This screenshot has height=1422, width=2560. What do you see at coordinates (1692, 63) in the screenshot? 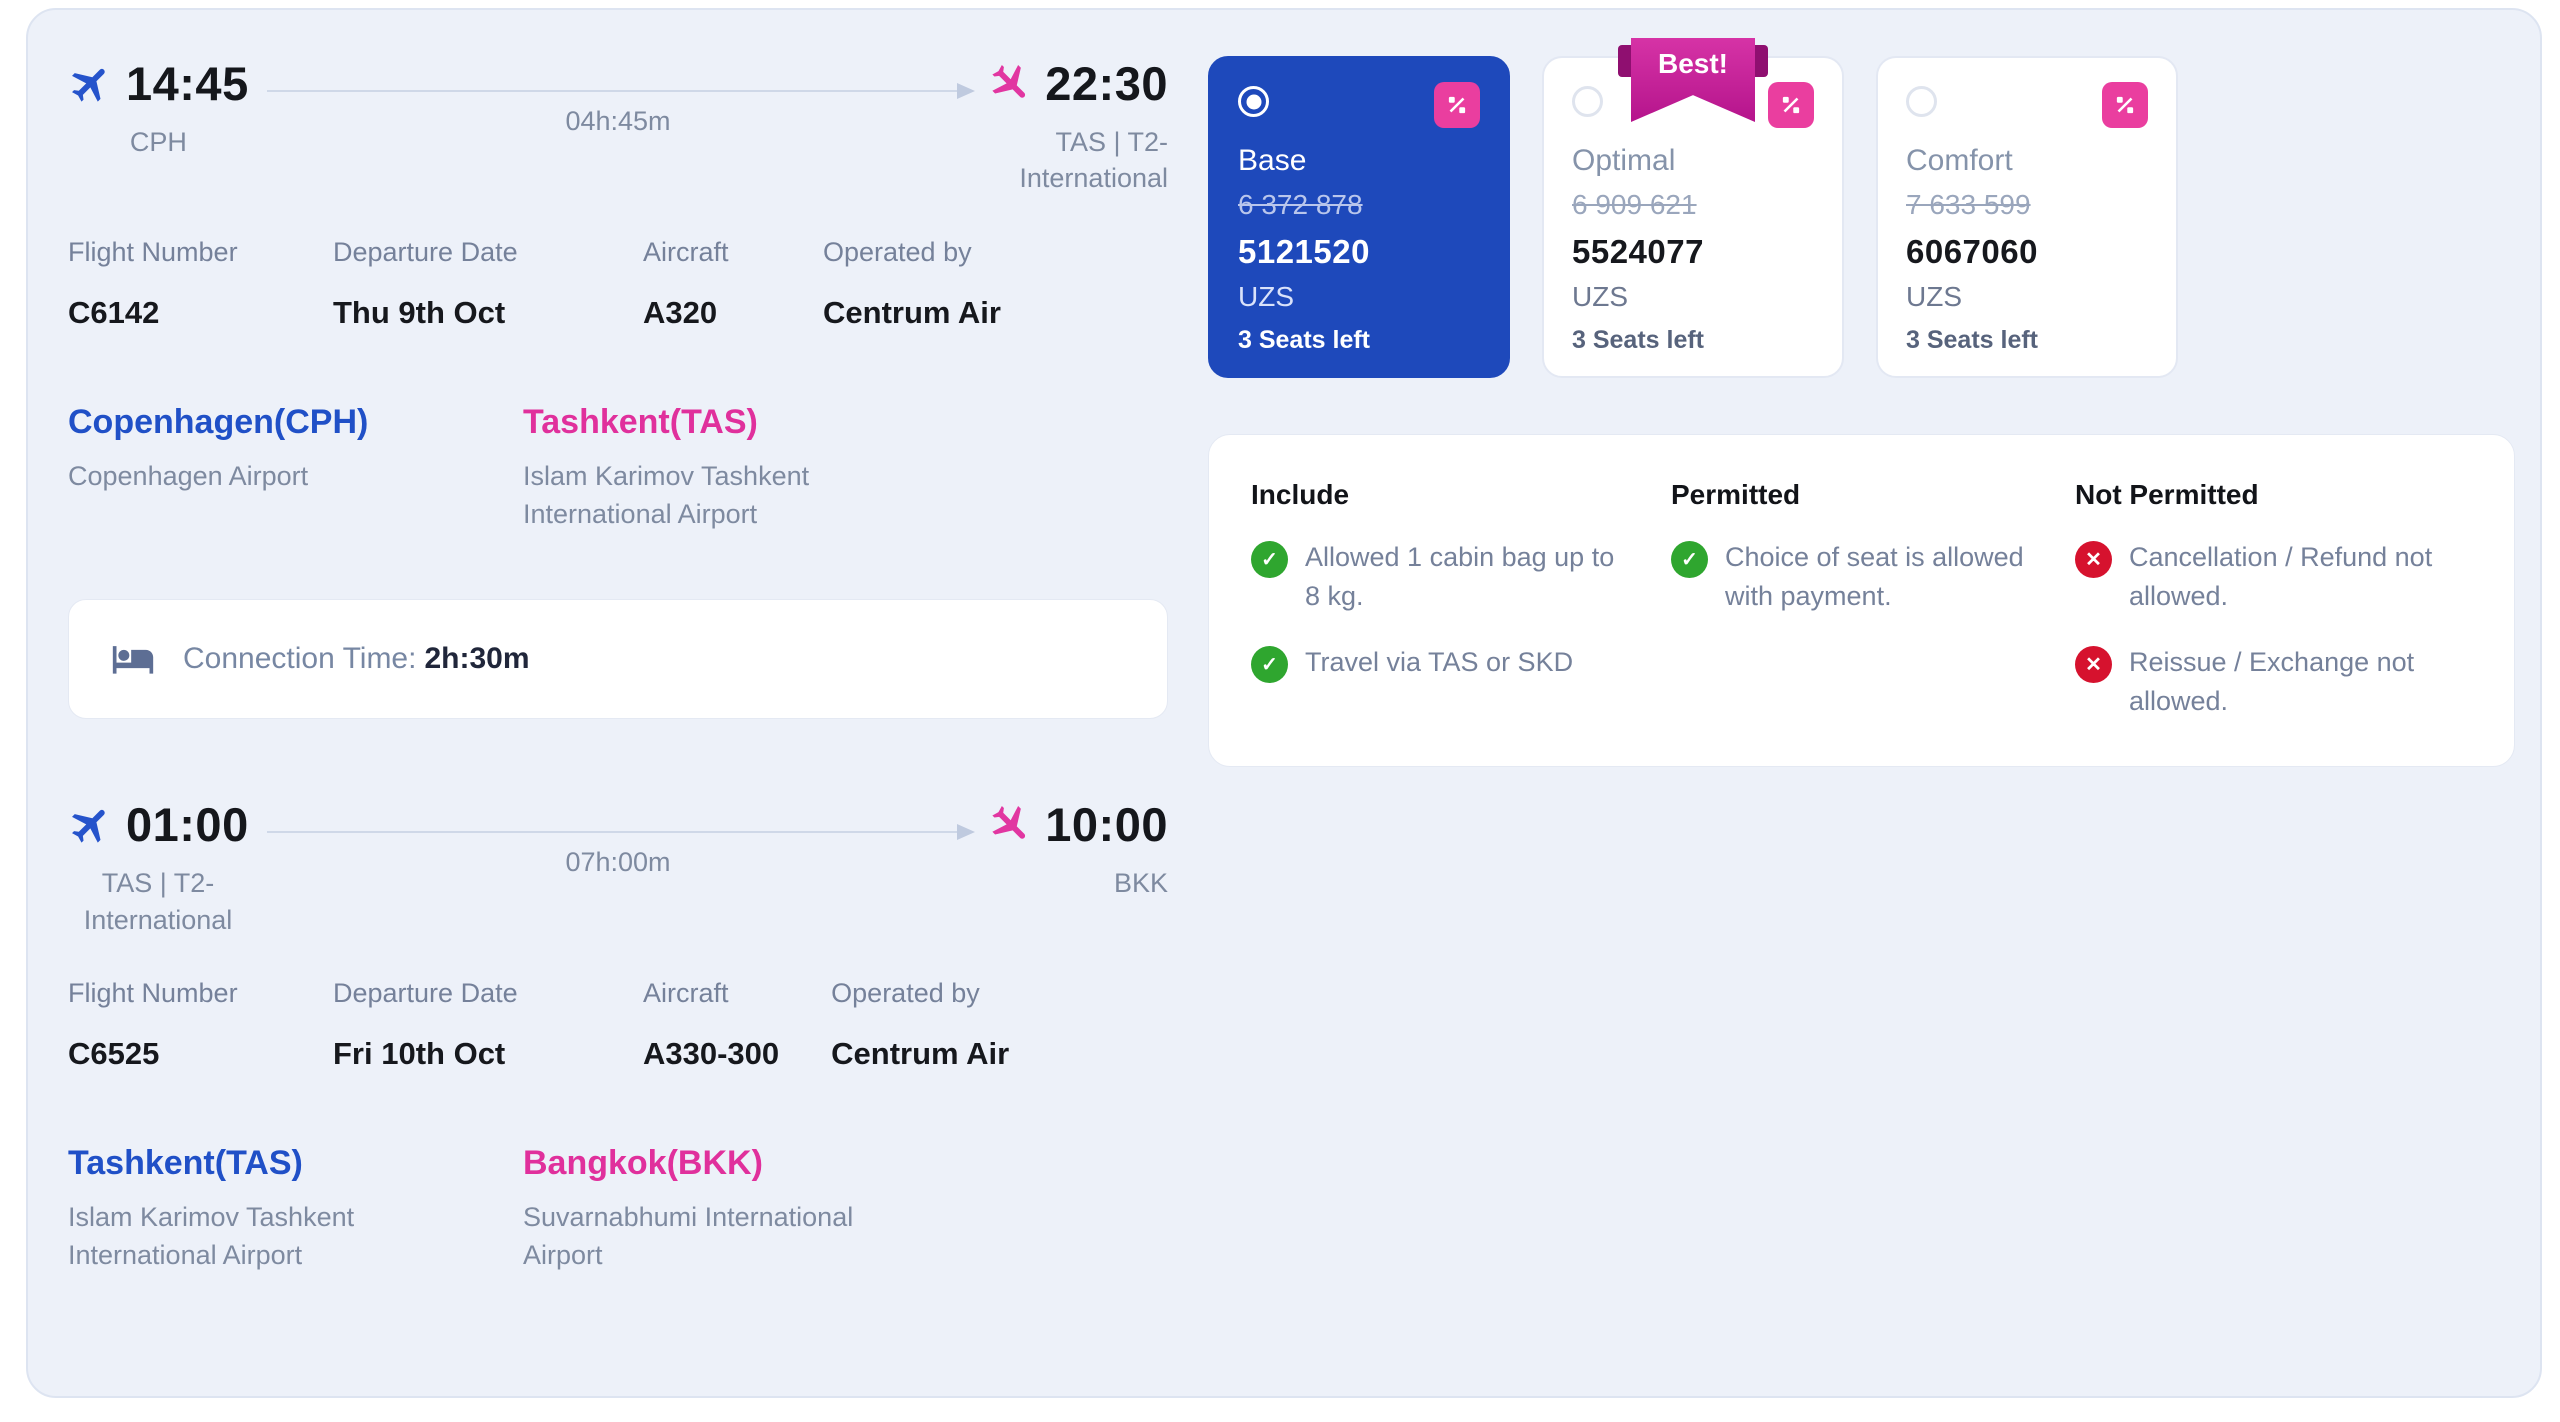
I see `best-ribbon-label: Best!` at bounding box center [1692, 63].